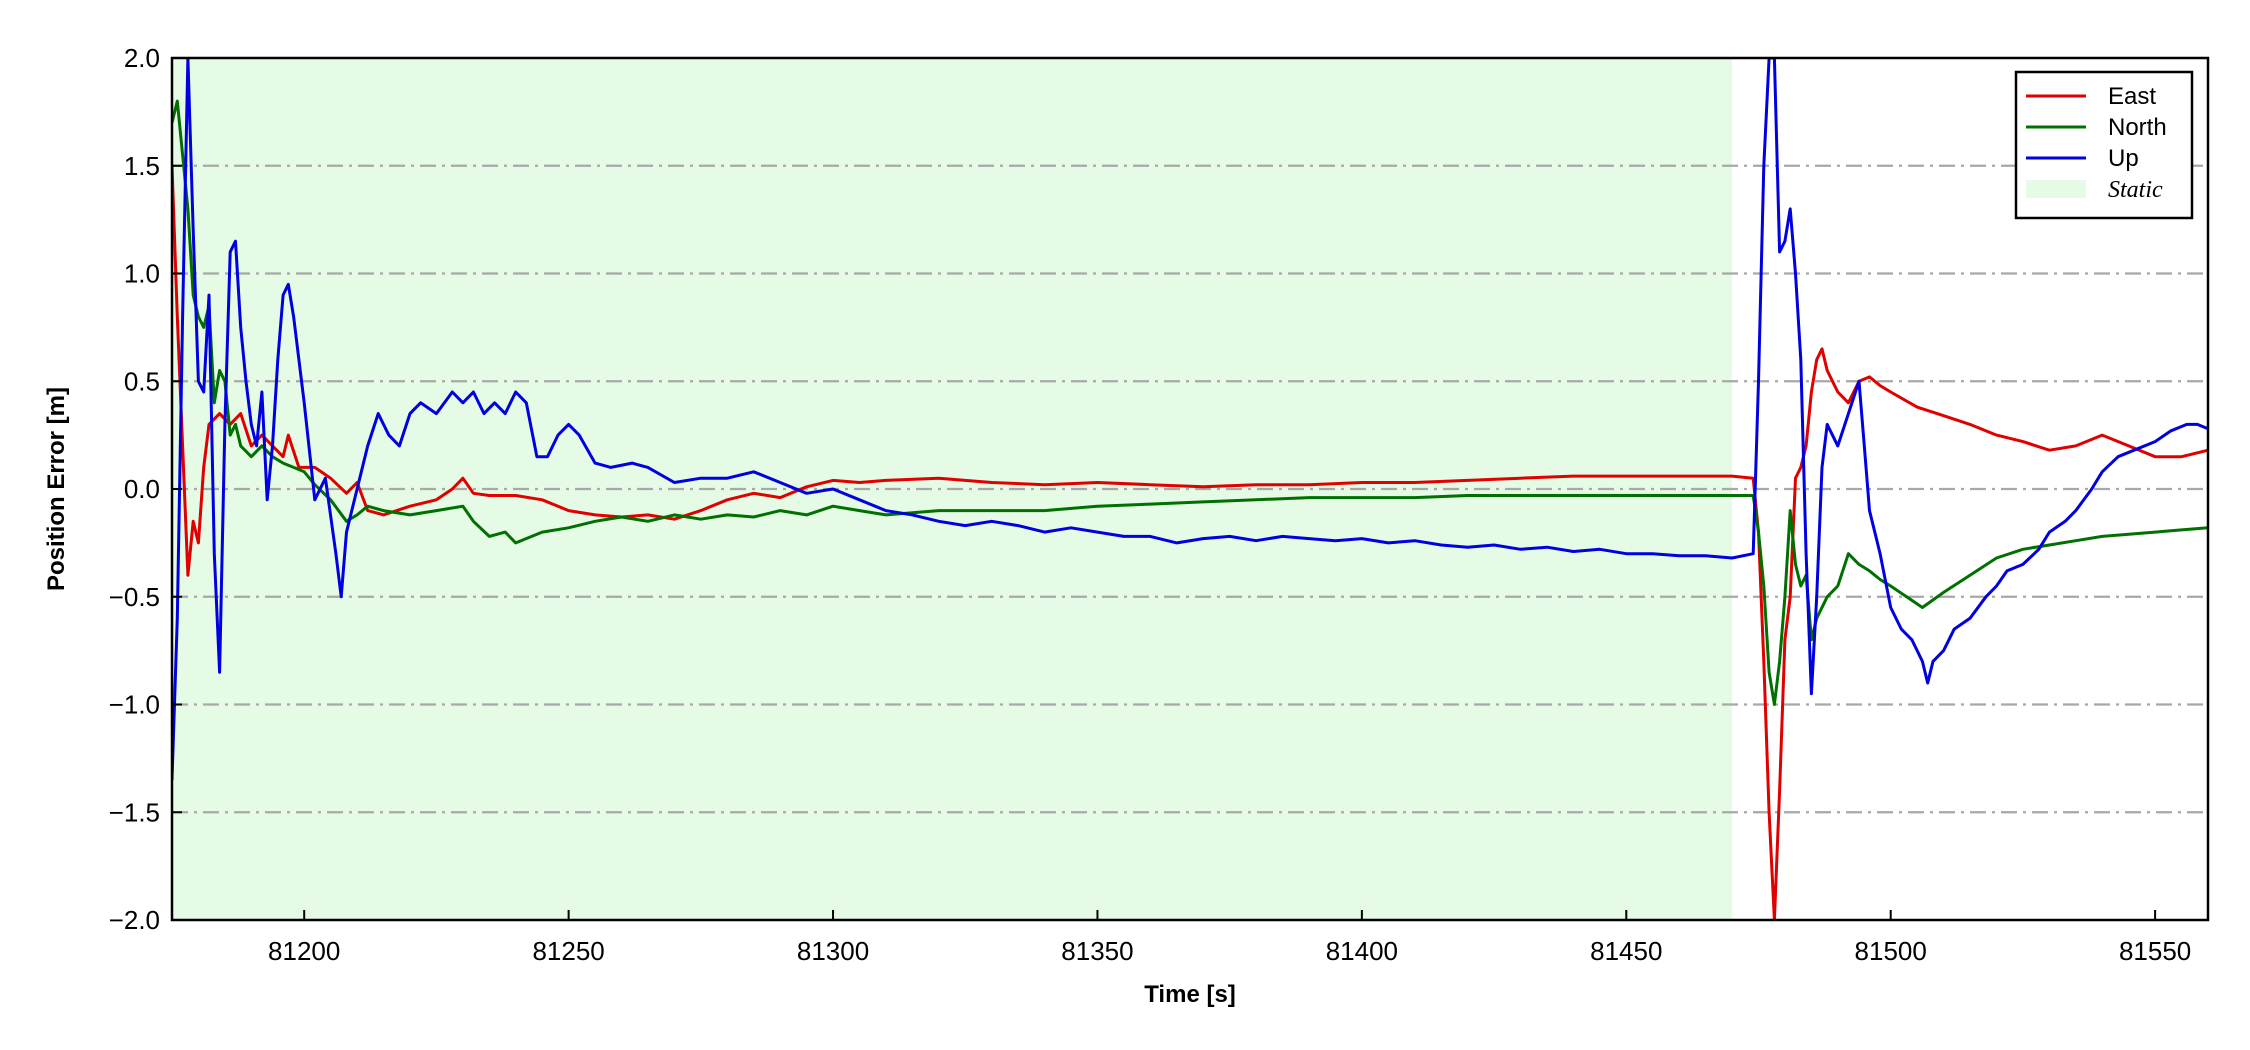 This screenshot has height=1050, width=2250. I want to click on legend-label-static: Static, so click(2135, 190).